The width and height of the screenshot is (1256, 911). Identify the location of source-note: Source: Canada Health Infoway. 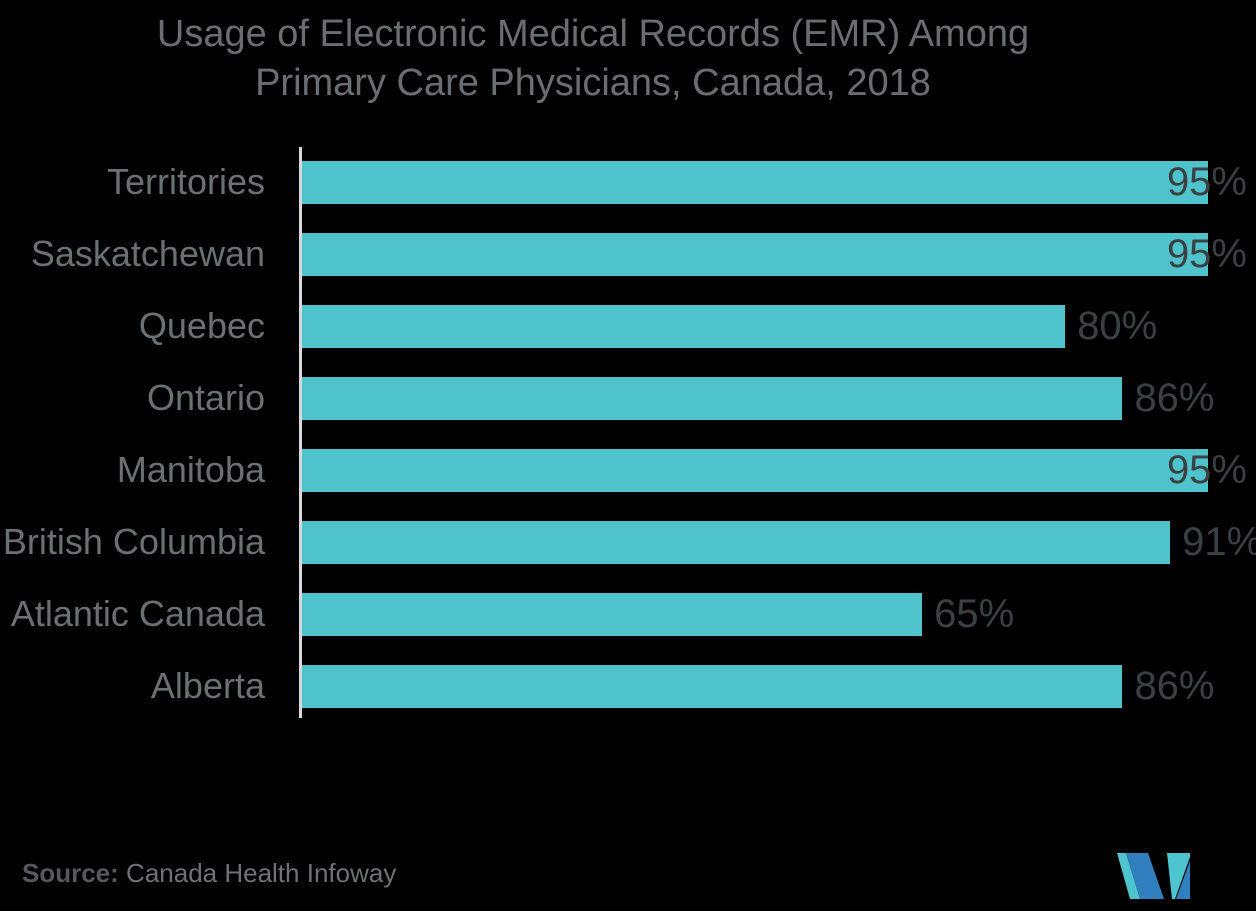
(209, 873).